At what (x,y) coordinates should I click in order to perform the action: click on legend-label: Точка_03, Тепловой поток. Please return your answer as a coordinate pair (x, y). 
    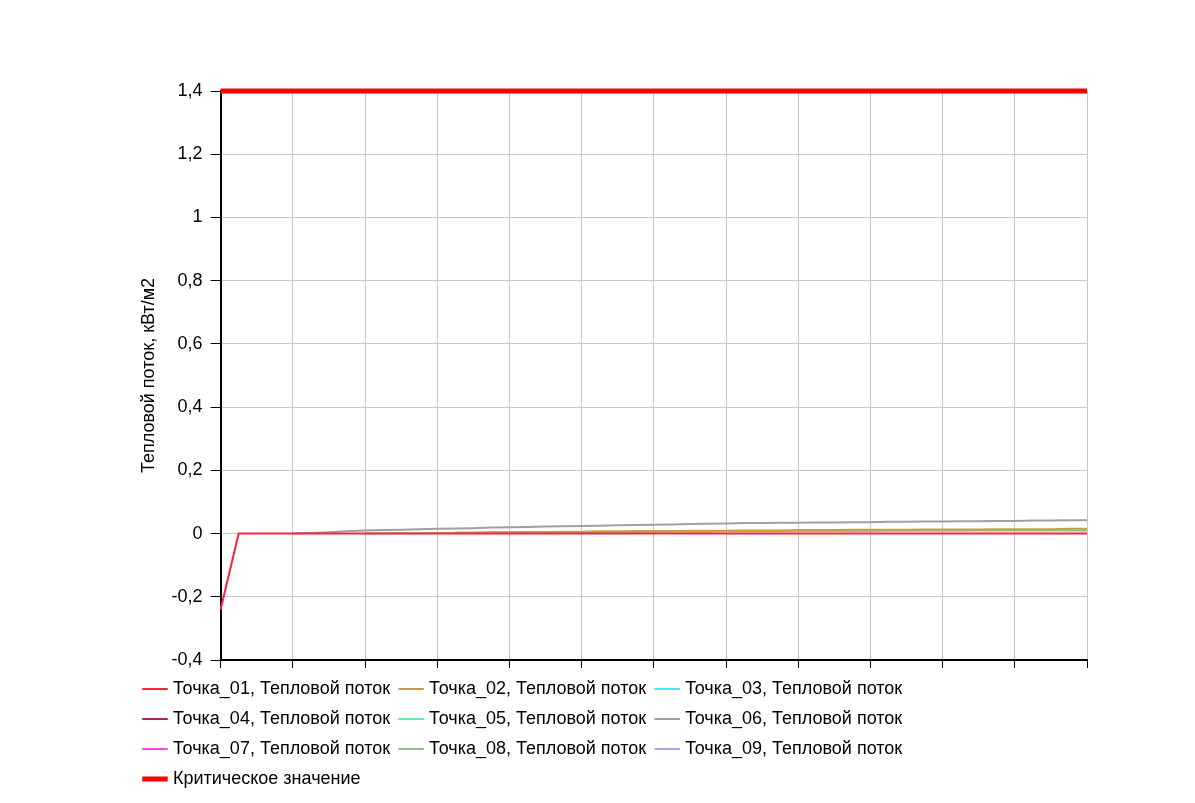
    Looking at the image, I should click on (794, 688).